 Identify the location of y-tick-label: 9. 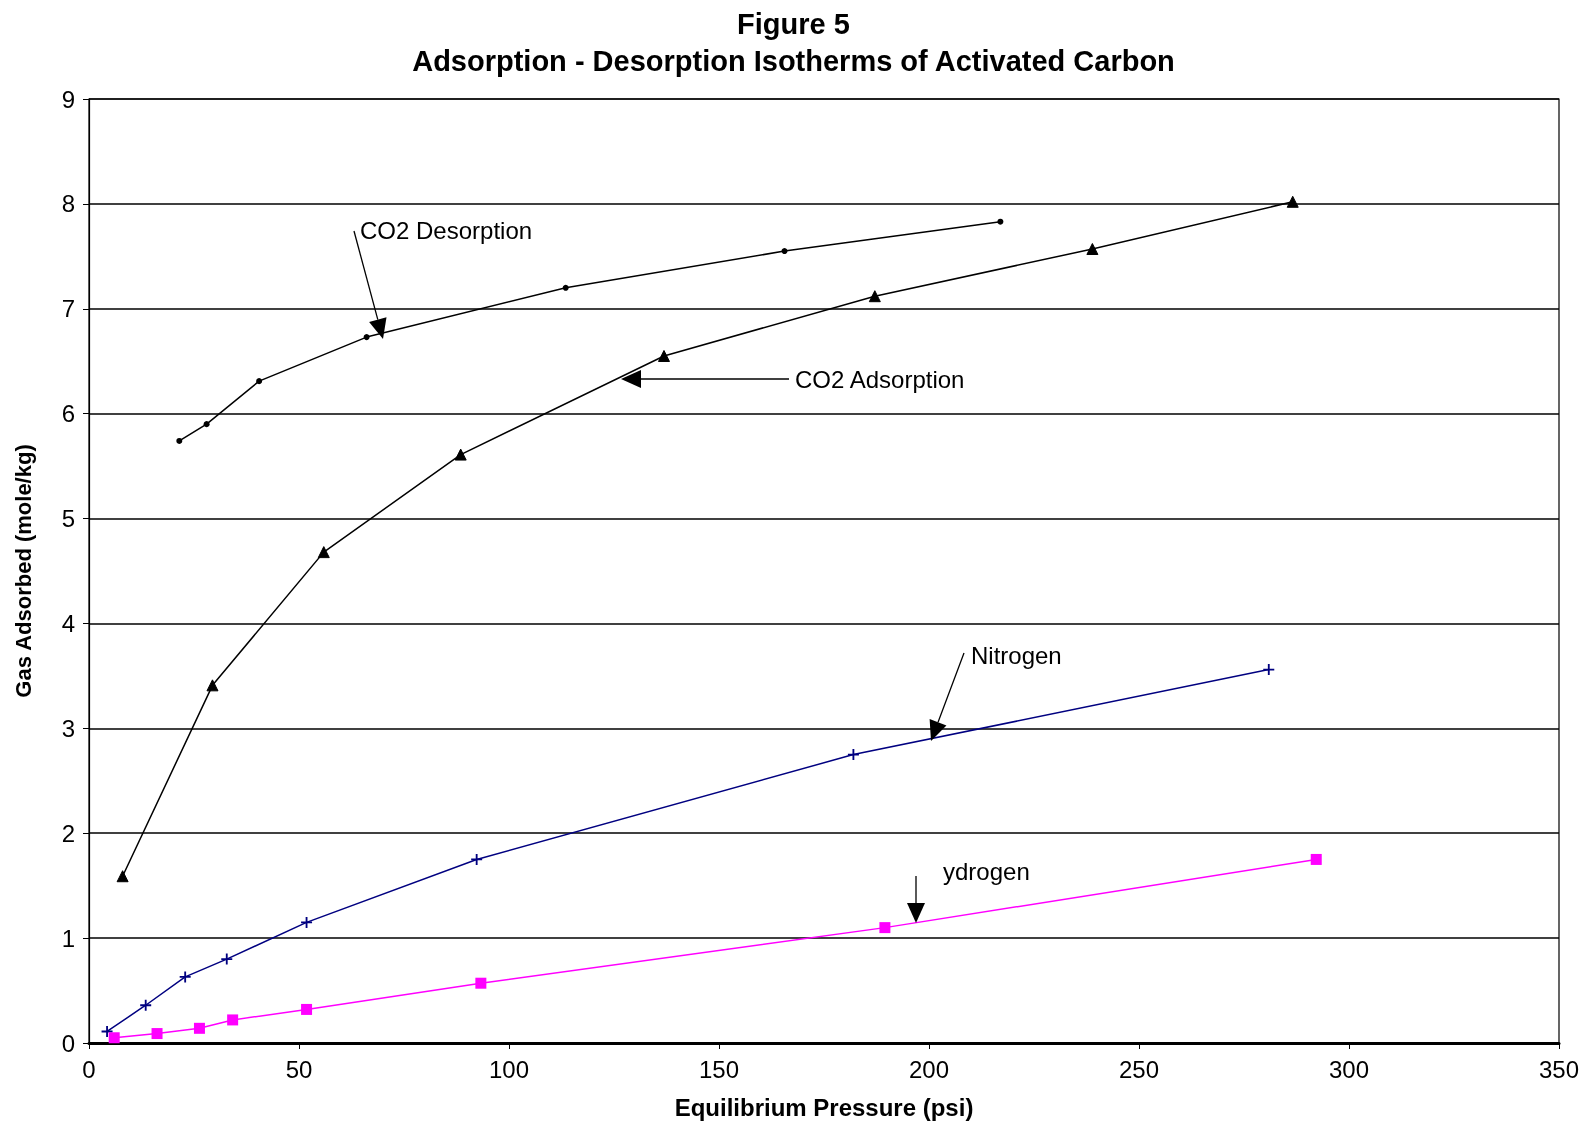
(68, 99).